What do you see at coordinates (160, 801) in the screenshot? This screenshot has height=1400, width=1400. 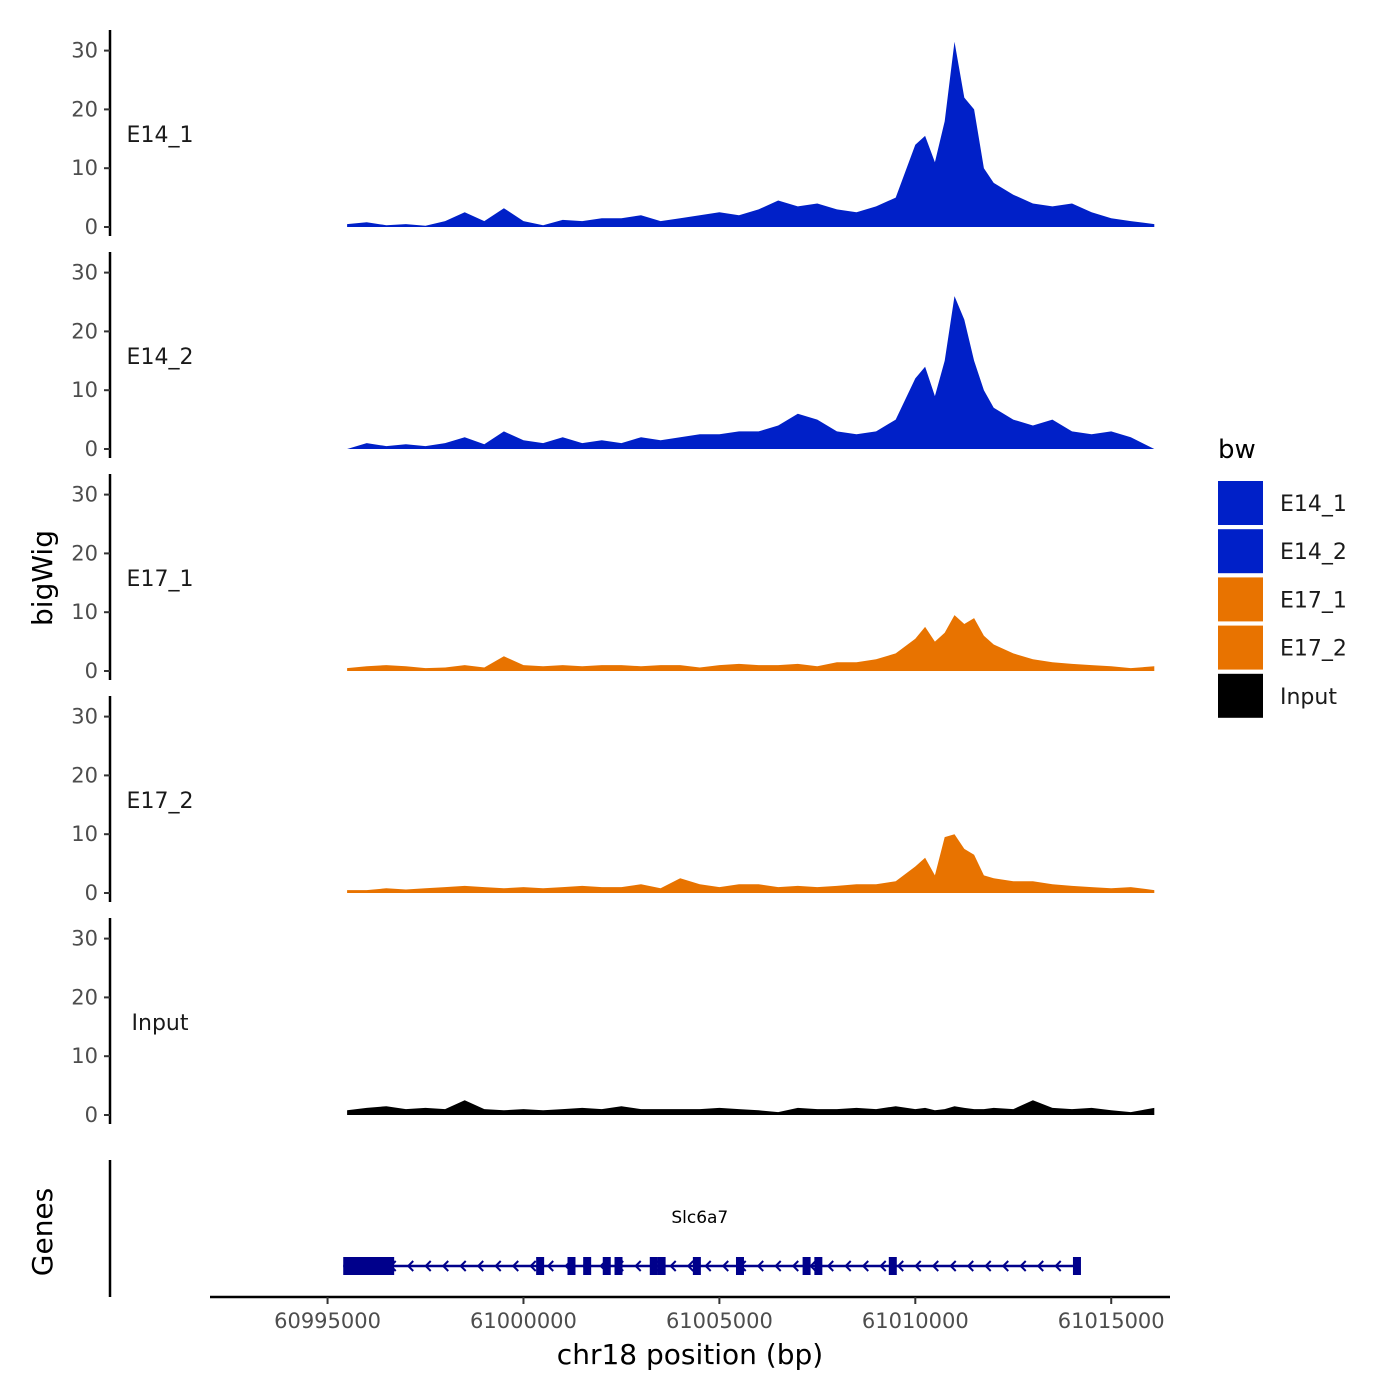 I see `track-label: E17_2` at bounding box center [160, 801].